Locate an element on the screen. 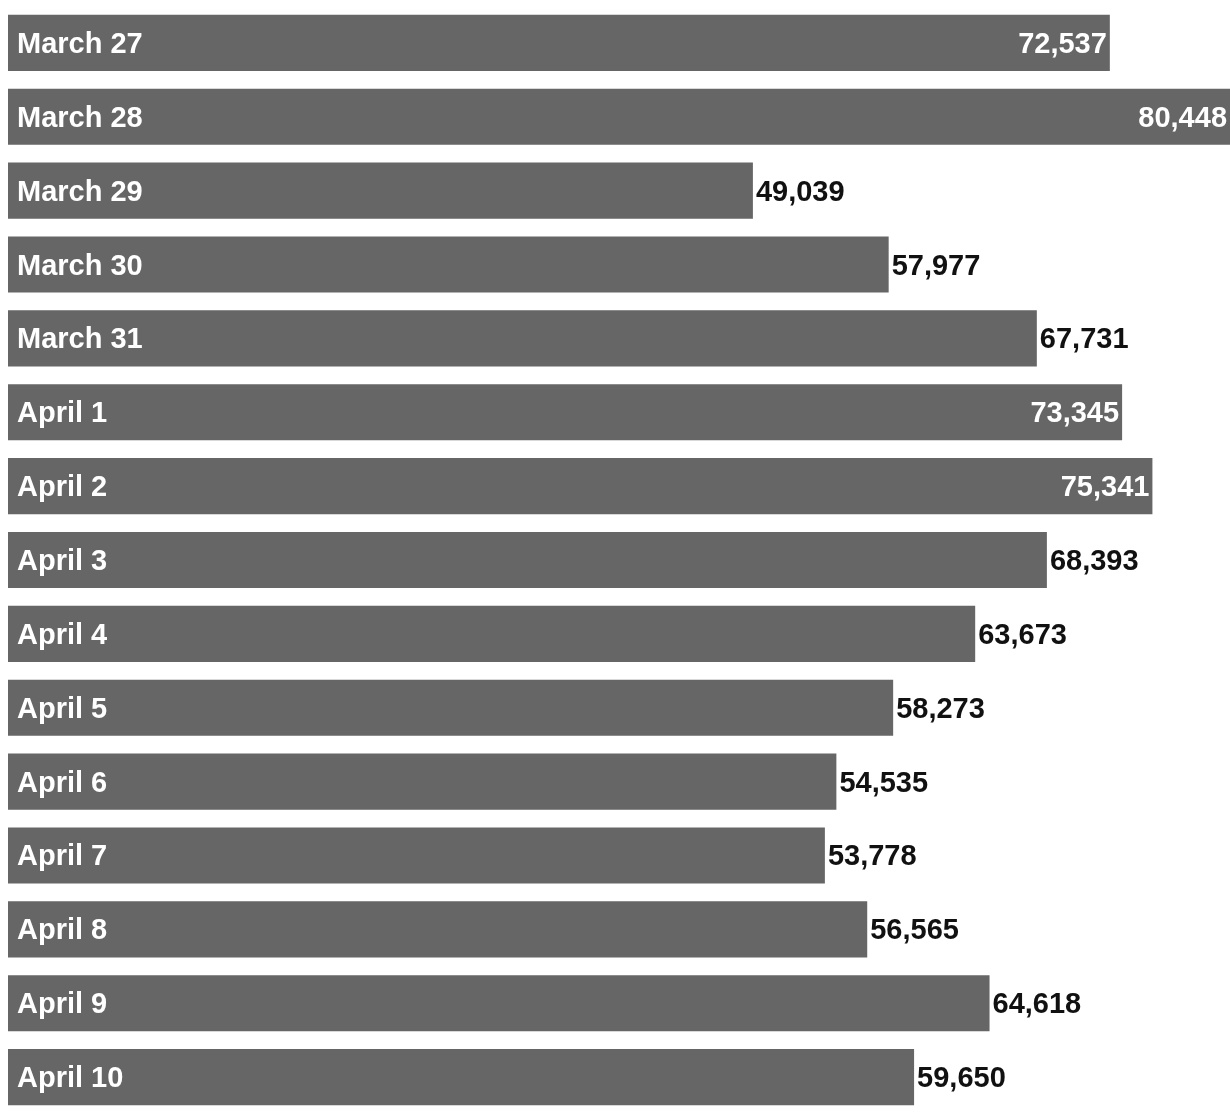  y-tick-label: March 31 is located at coordinates (80, 338).